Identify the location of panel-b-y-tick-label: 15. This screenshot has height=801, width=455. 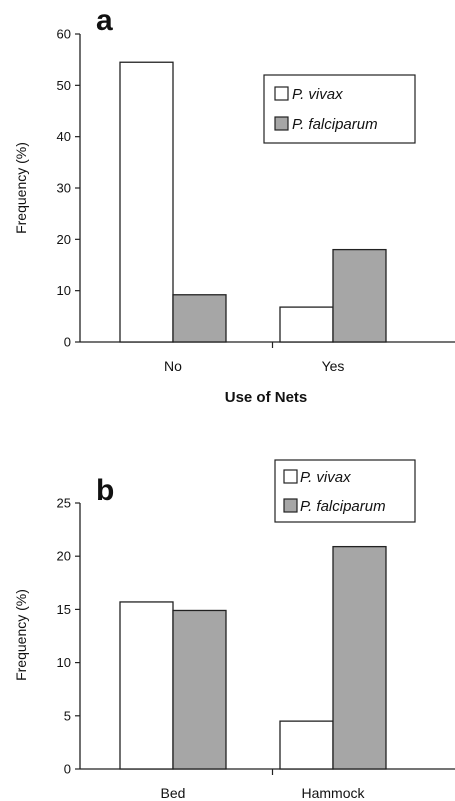
(64, 609).